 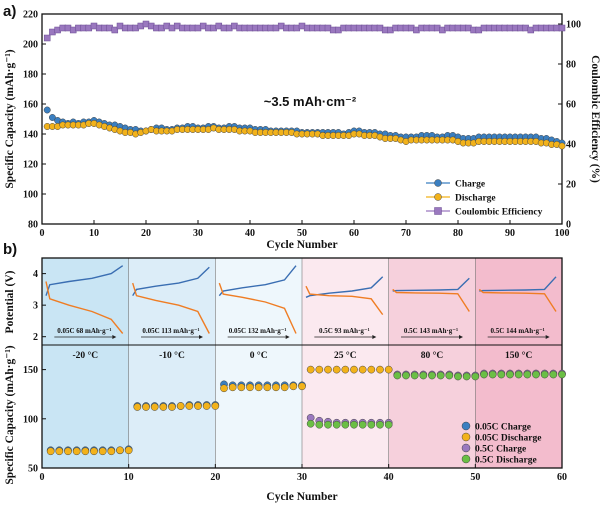 I want to click on curve-label: 0.5C 93 mAh·g⁻¹, so click(x=344, y=331).